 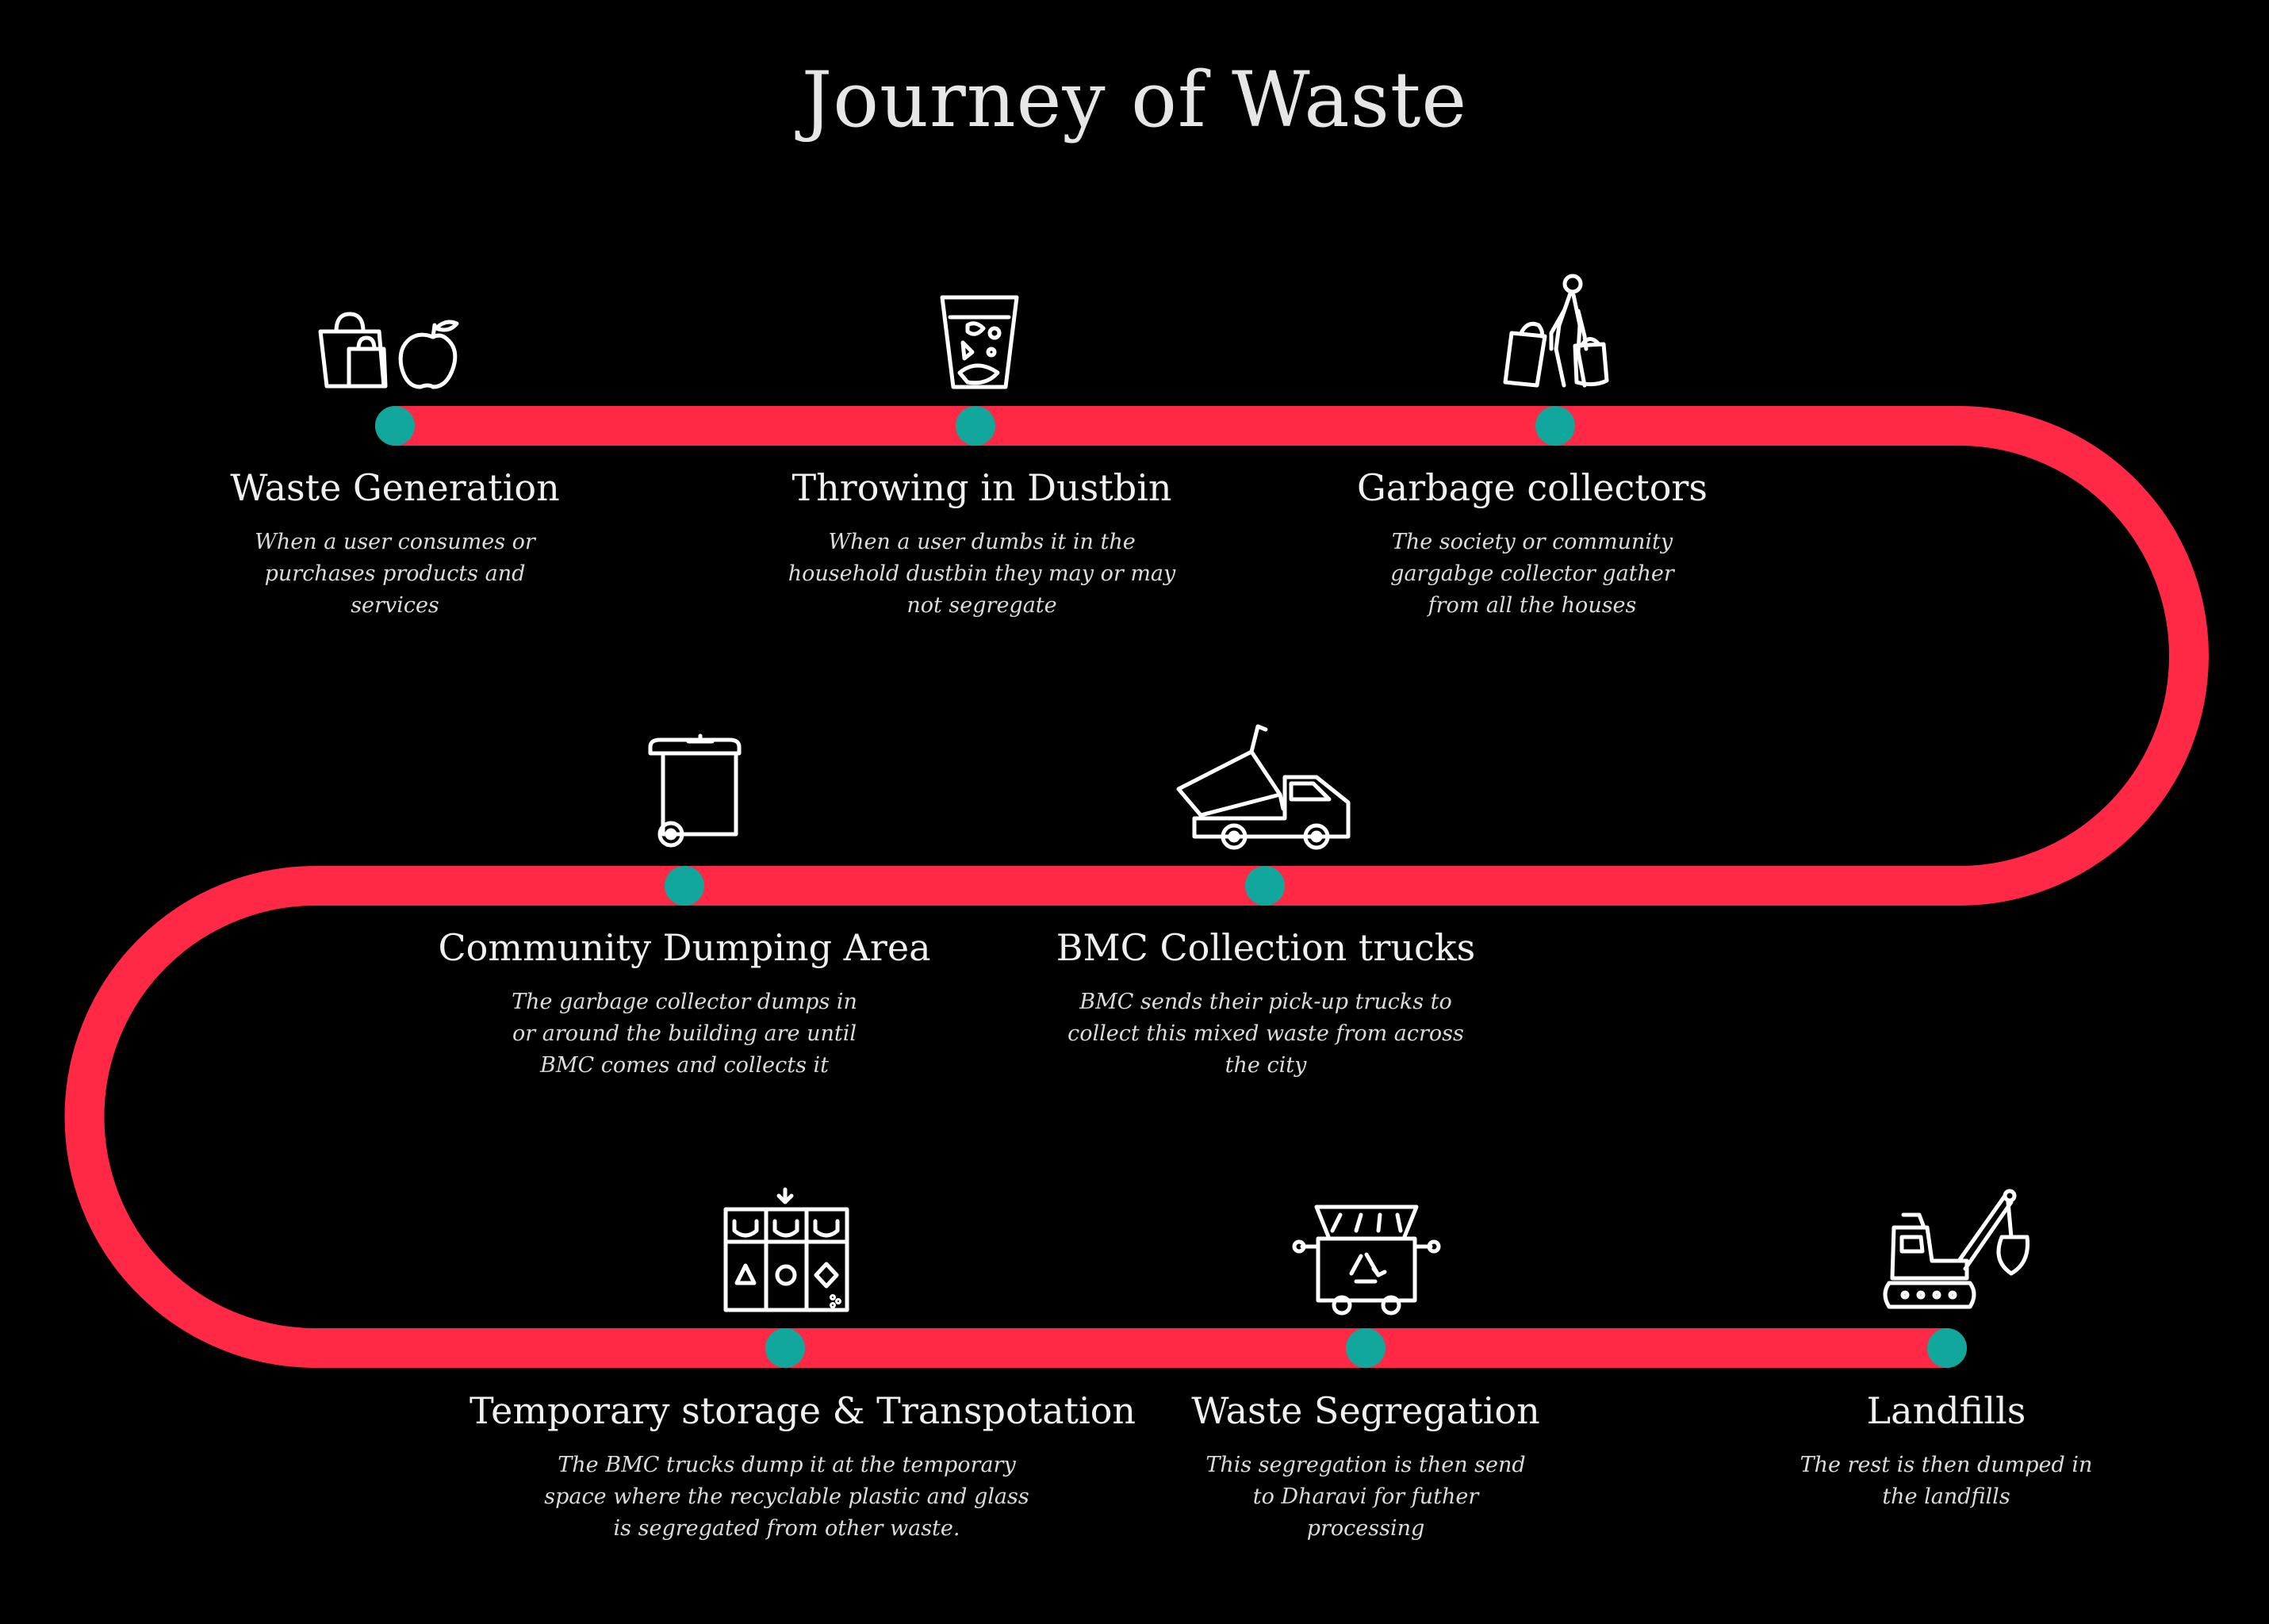 I want to click on step-description-line: BMC sends their pick-up trucks to, so click(x=1265, y=1002).